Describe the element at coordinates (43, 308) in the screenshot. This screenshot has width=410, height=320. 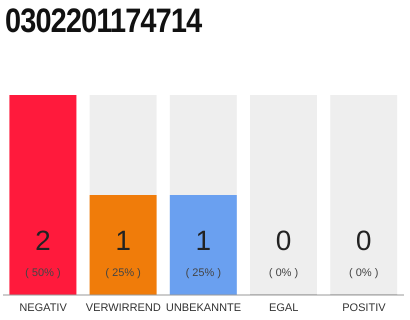
I see `x-tick-label: NEGATIV` at that location.